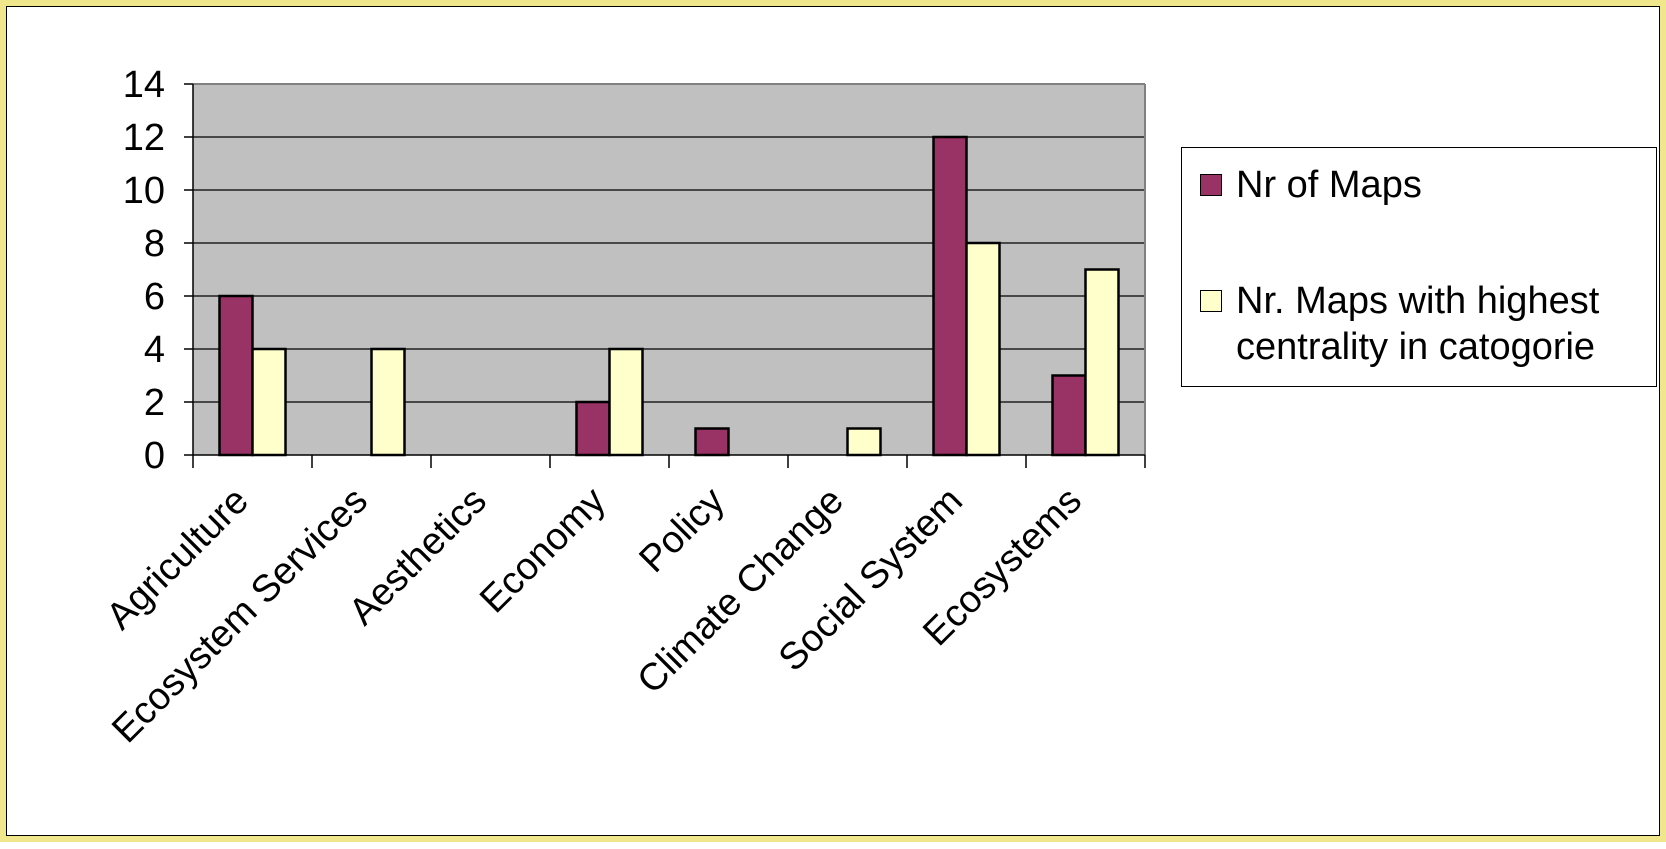  What do you see at coordinates (543, 551) in the screenshot?
I see `x-category-label: Economy` at bounding box center [543, 551].